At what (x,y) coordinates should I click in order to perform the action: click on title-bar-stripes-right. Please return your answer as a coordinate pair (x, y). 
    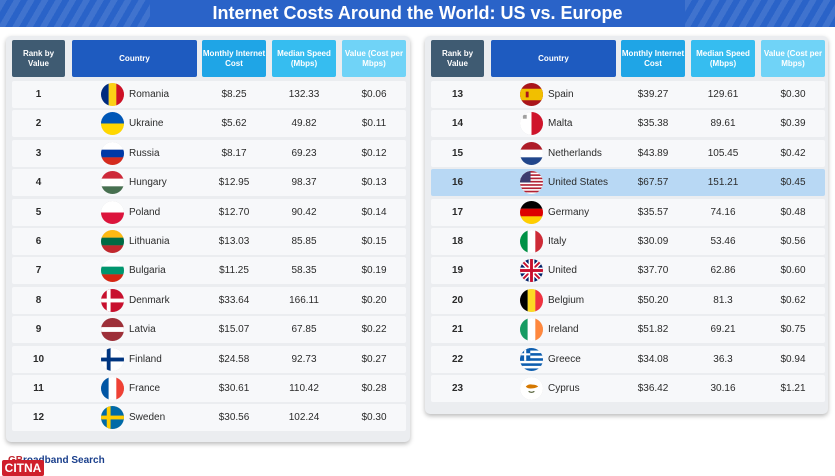
    Looking at the image, I should click on (760, 13).